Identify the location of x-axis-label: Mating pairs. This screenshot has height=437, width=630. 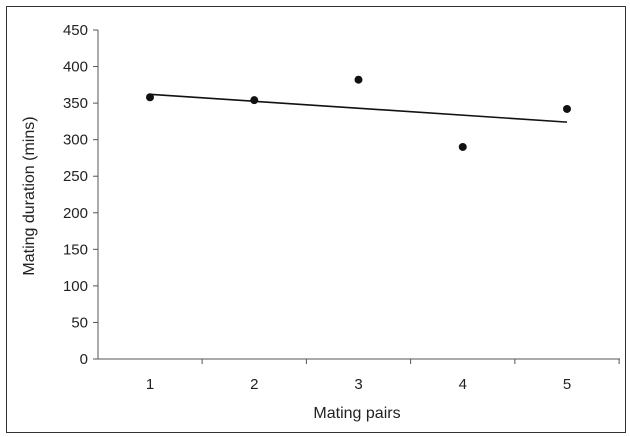
(356, 413).